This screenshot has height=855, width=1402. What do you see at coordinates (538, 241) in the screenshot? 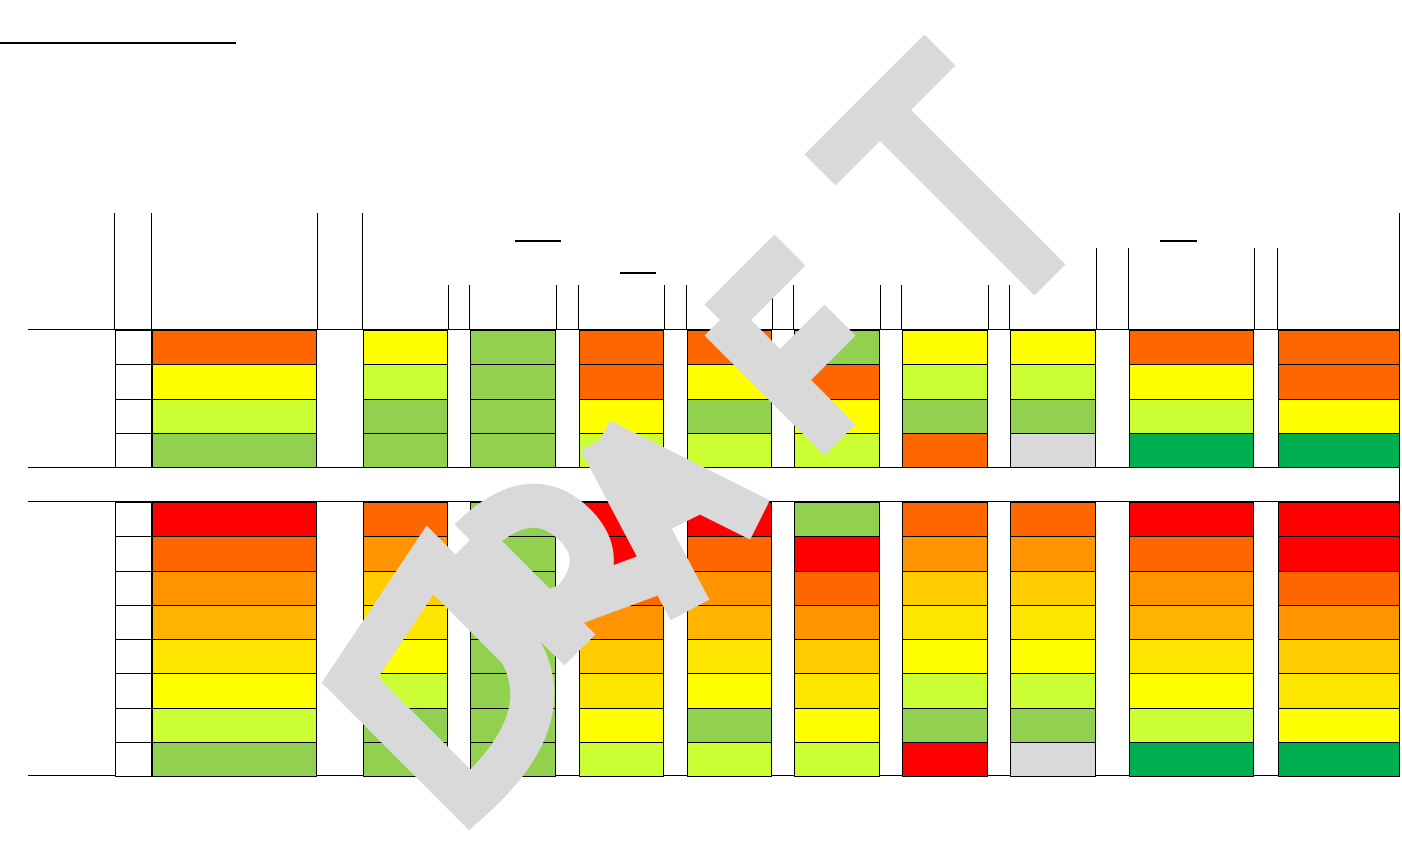
I see `header-underline-mid` at bounding box center [538, 241].